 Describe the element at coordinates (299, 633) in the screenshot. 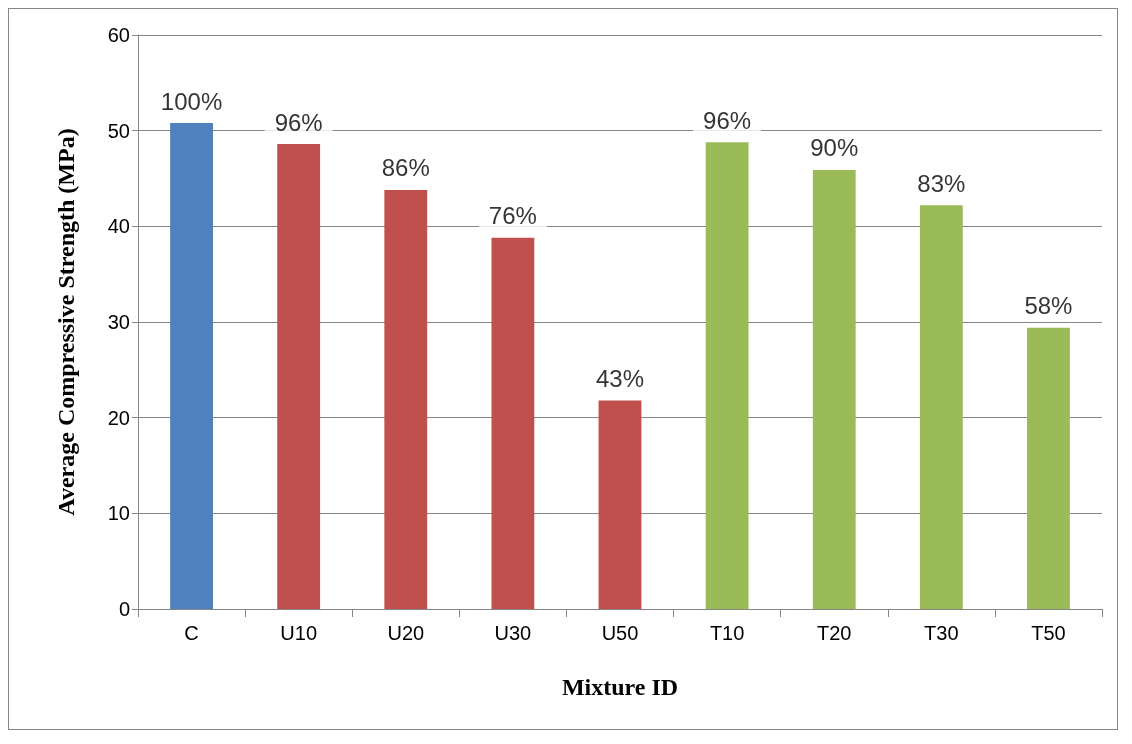

I see `x-tick-label: U10` at that location.